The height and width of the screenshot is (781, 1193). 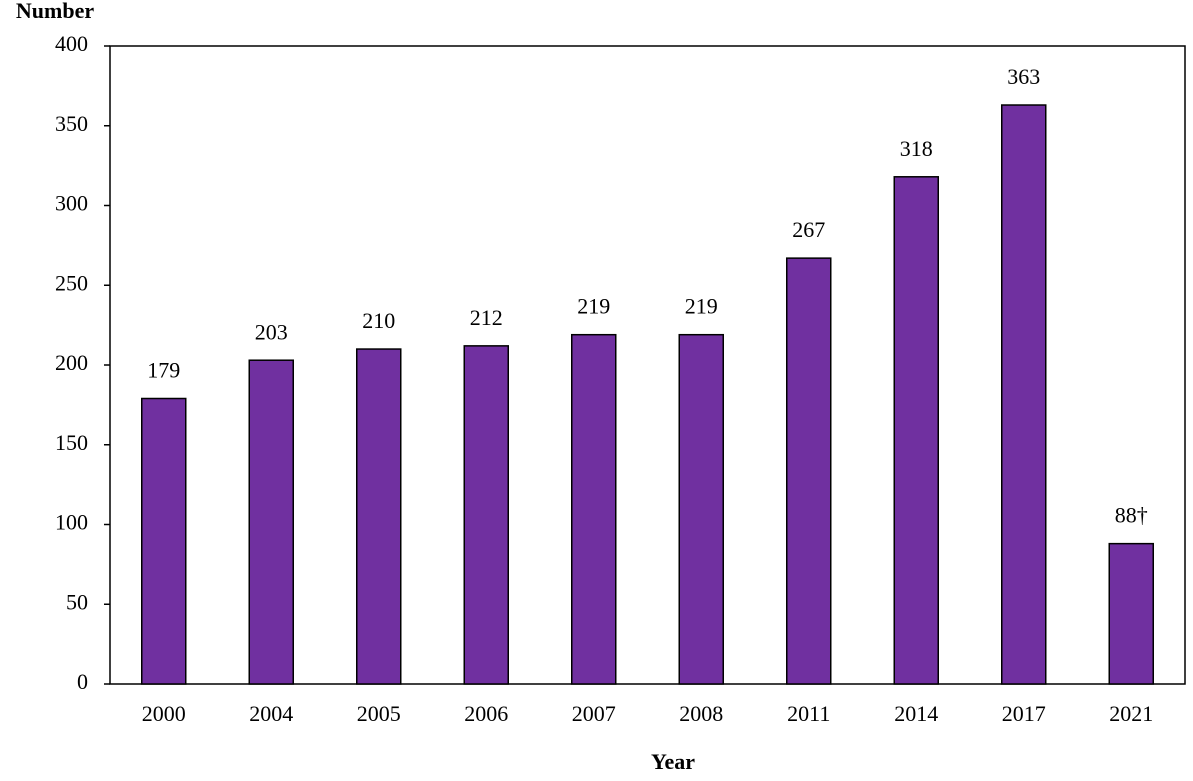 What do you see at coordinates (594, 713) in the screenshot?
I see `x-tick-label: 2007` at bounding box center [594, 713].